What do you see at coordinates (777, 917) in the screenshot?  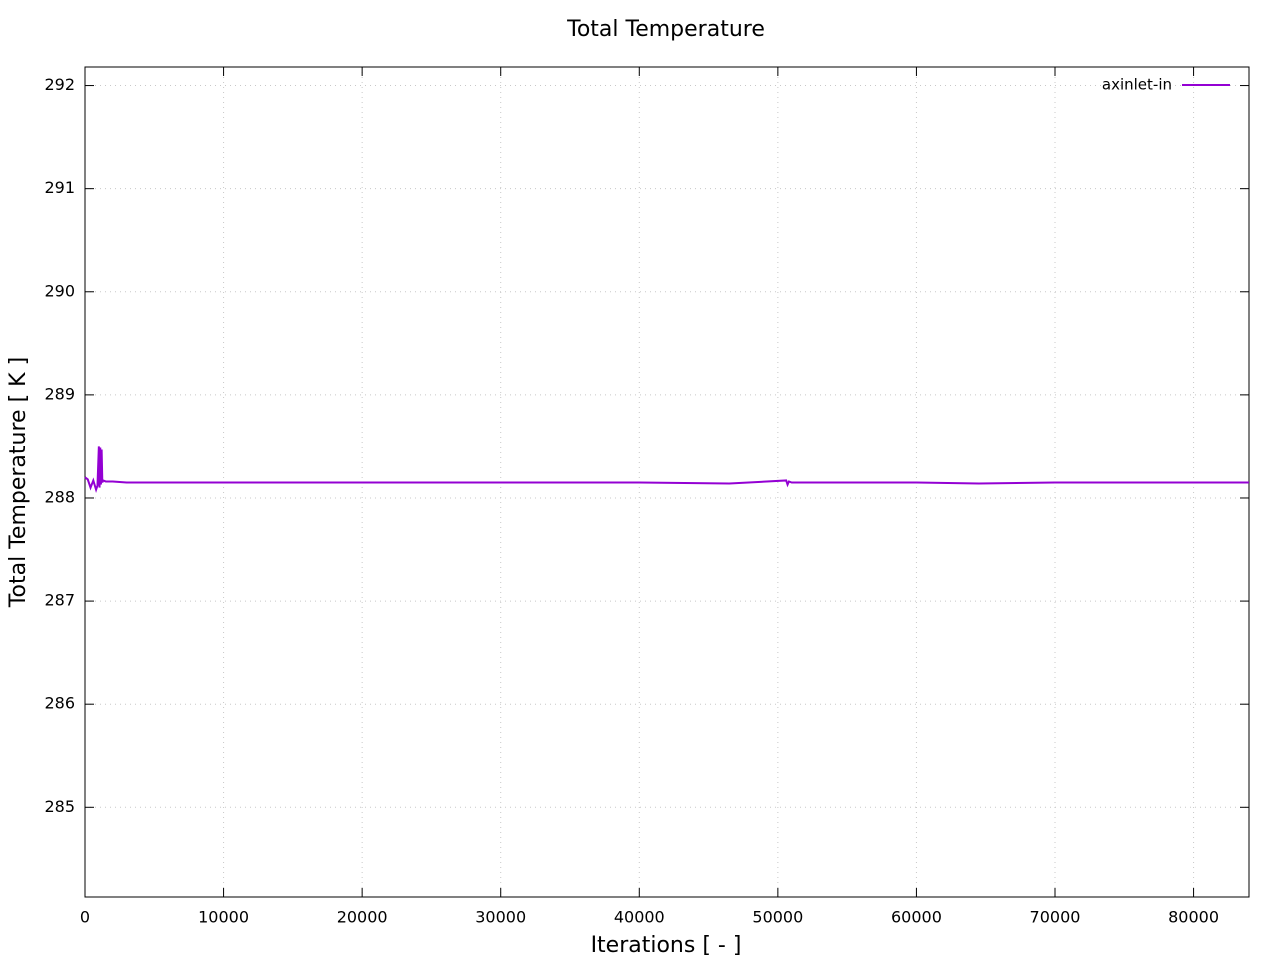 I see `x-tick-label: 50000` at bounding box center [777, 917].